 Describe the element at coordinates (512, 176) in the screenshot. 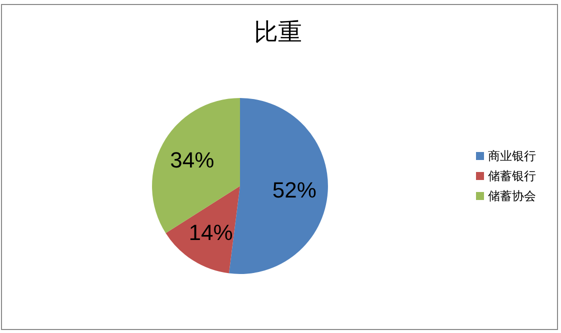

I see `legend-label: 储蓄银行` at that location.